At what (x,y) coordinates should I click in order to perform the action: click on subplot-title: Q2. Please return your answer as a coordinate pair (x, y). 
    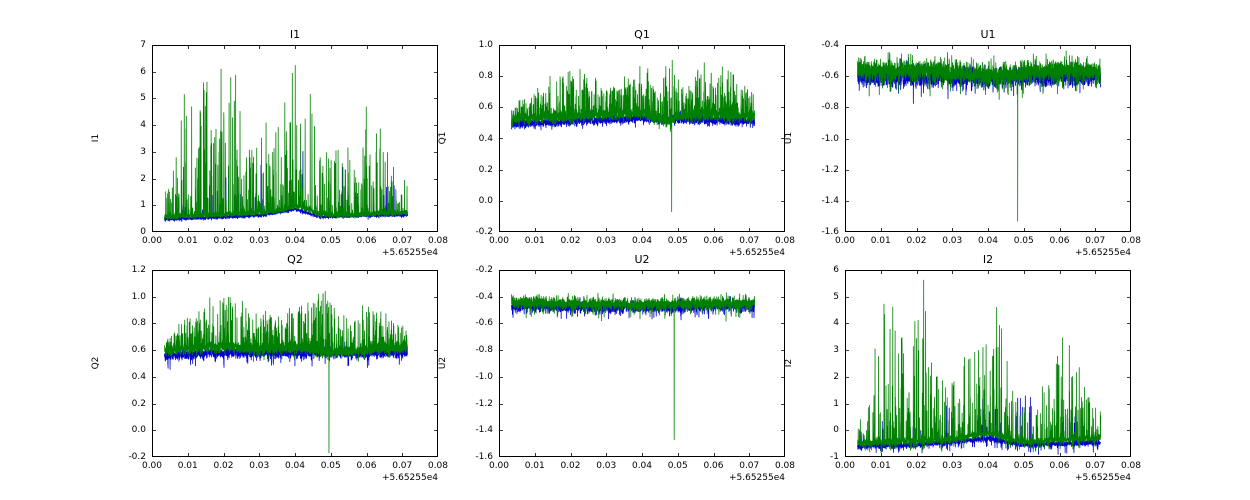
    Looking at the image, I should click on (295, 259).